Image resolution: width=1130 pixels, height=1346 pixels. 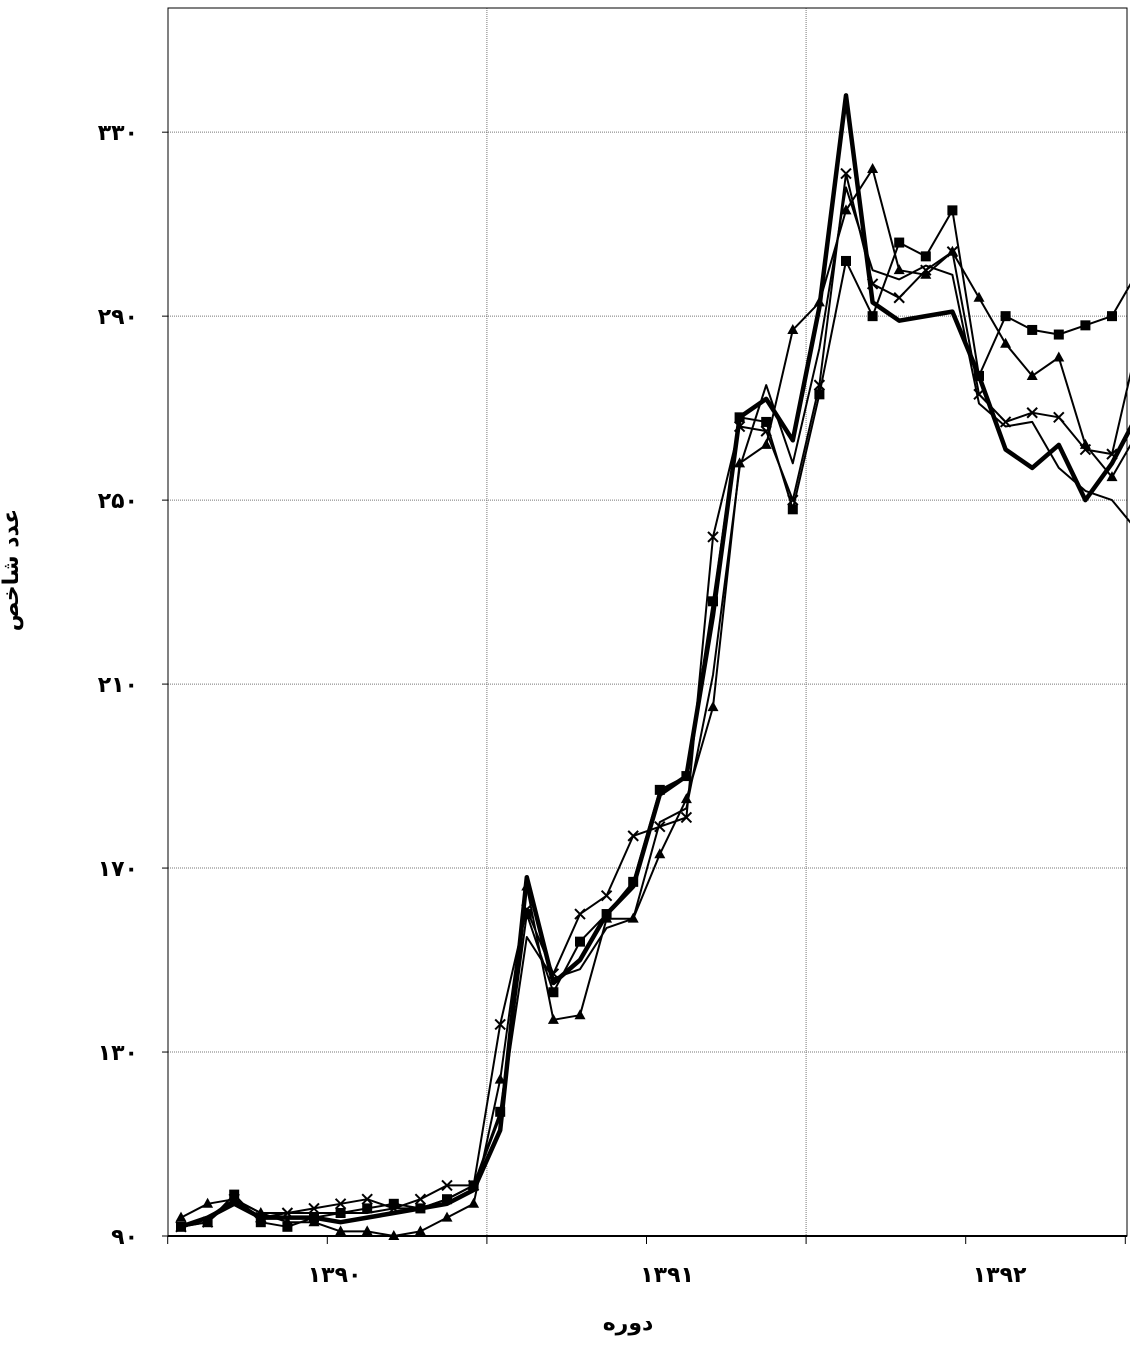 I want to click on y-axis-title: عدد شاخص, so click(x=12, y=570).